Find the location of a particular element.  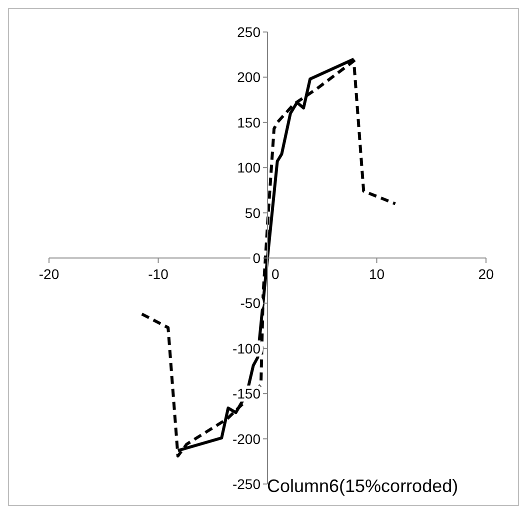

y-tick-label: 50 is located at coordinates (252, 212).